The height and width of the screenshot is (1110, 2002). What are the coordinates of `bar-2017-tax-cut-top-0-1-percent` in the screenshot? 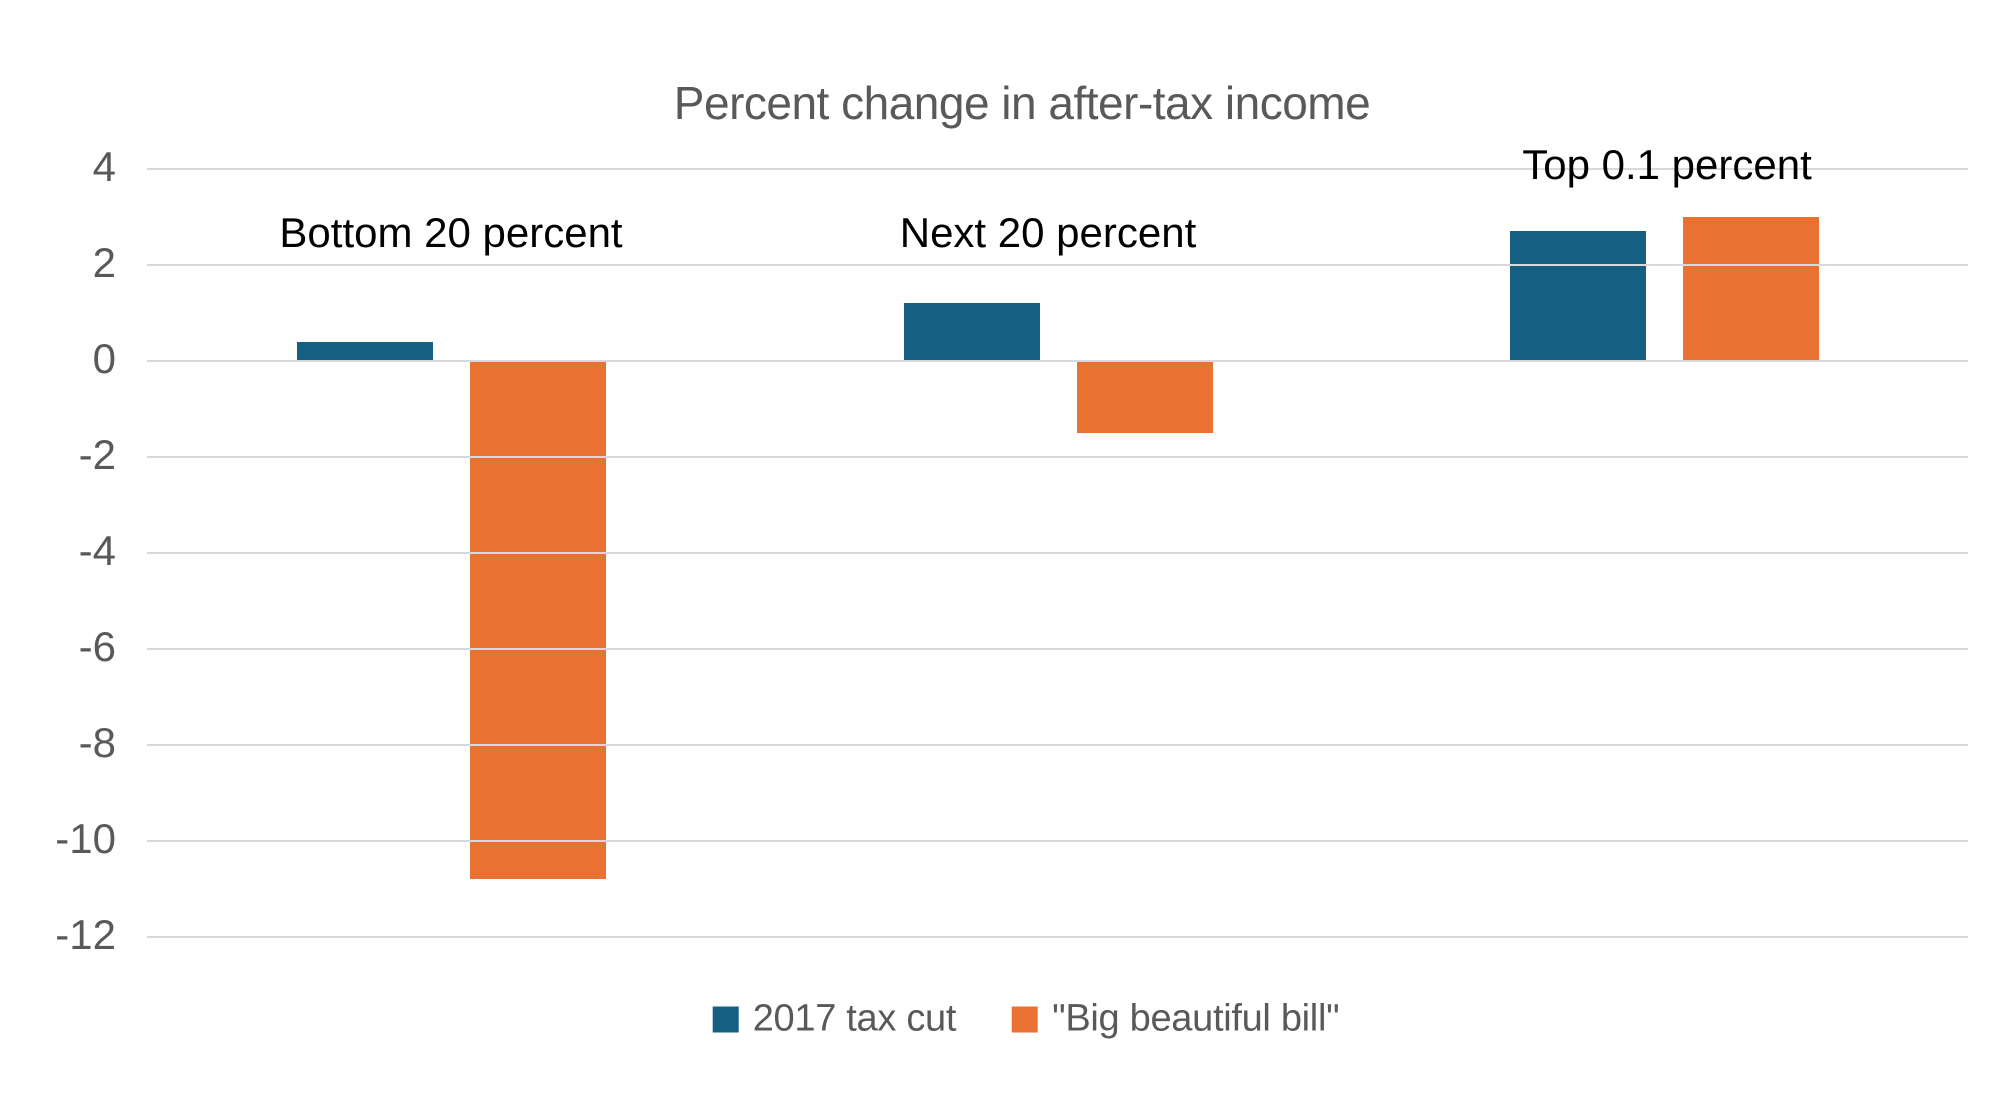 It's located at (1577, 296).